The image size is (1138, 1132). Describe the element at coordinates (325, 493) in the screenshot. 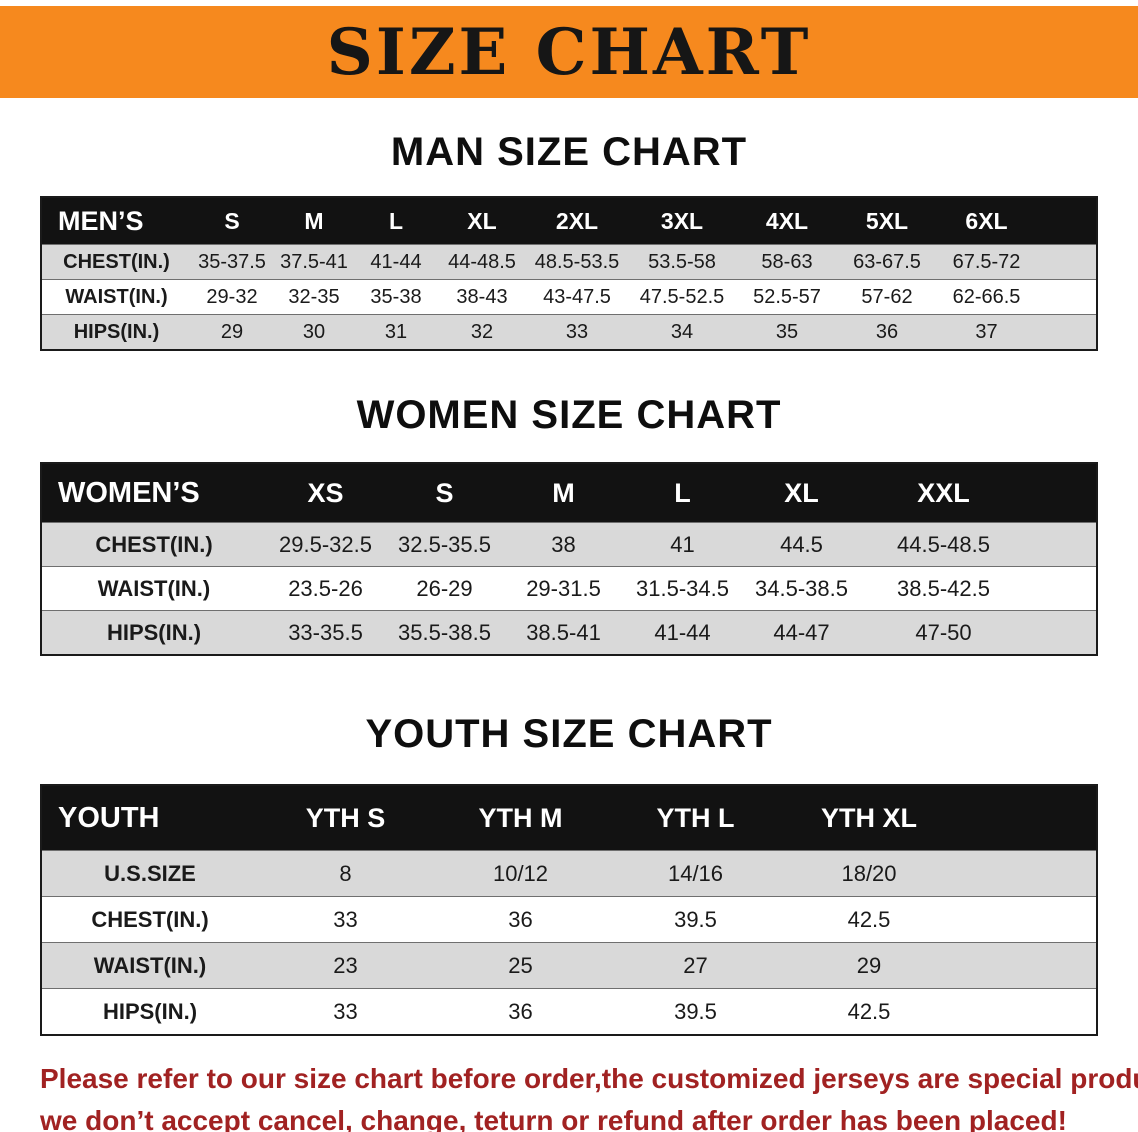

I see `size-column-header: XS` at that location.